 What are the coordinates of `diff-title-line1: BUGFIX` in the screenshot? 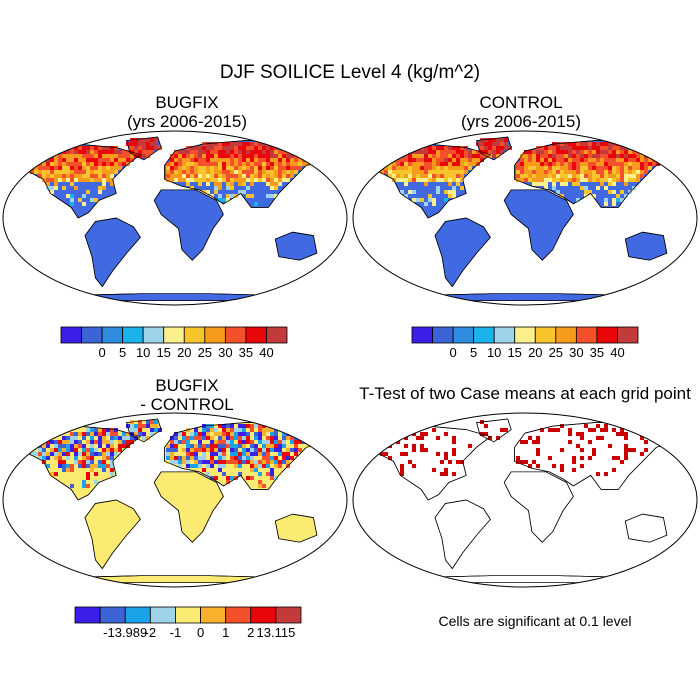 It's located at (187, 385).